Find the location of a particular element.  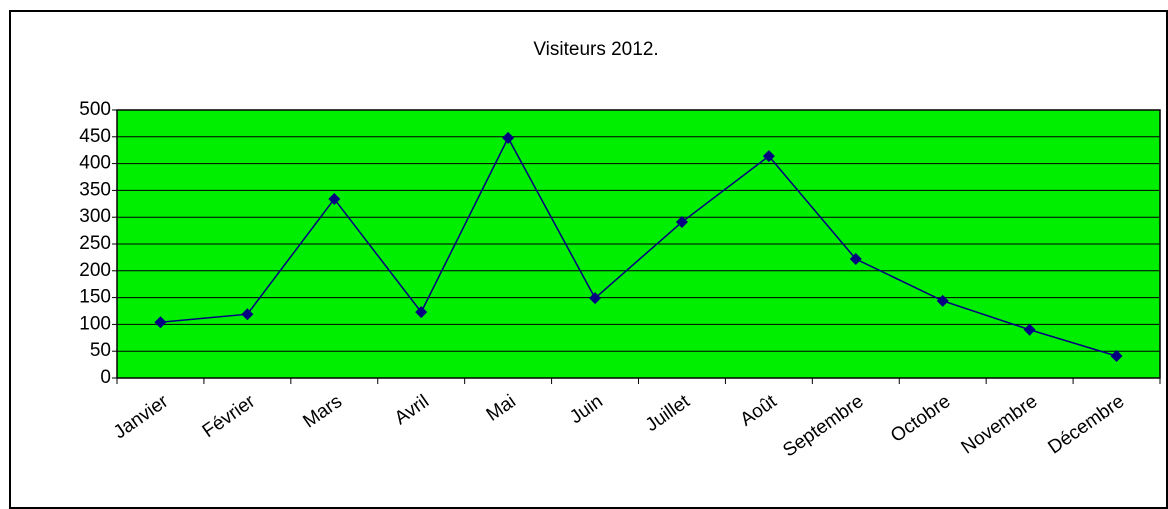

y-tick-label: 500 is located at coordinates (95, 109).